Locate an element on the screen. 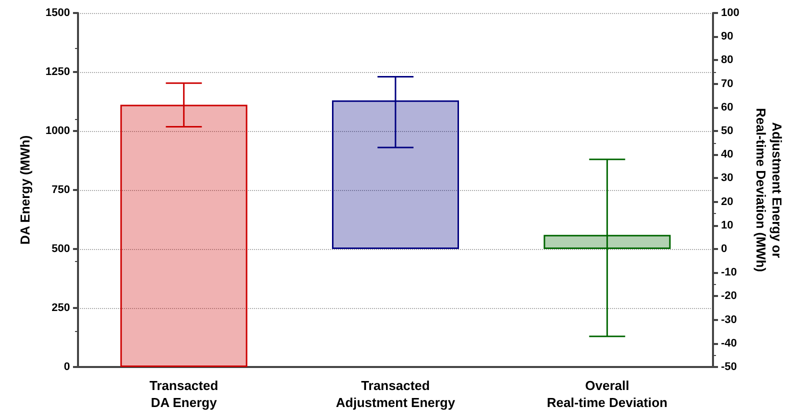  y-tick-label: 750 is located at coordinates (61, 190).